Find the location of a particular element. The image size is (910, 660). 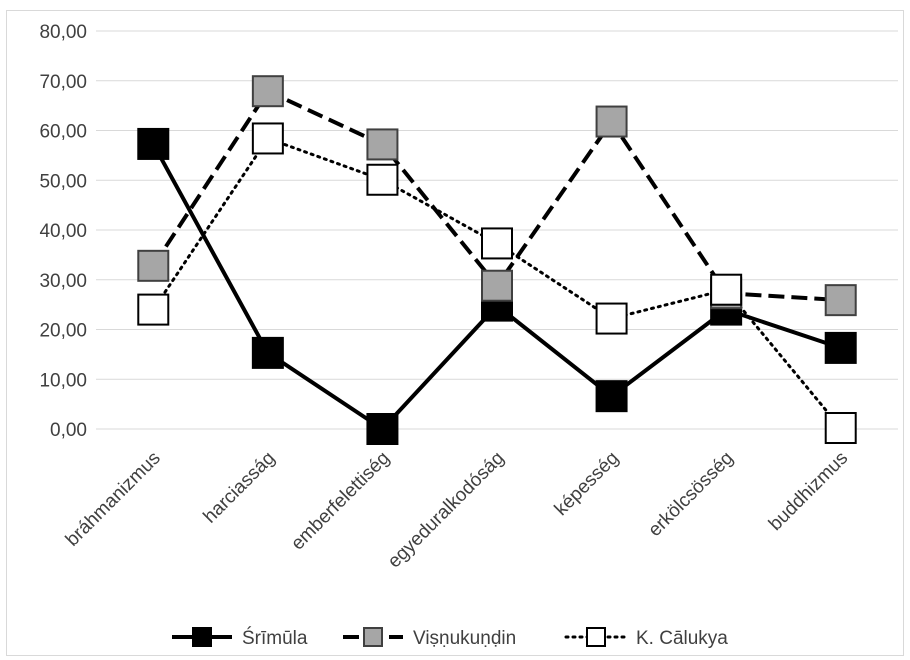

y-tick-label: 60,00 is located at coordinates (63, 132).